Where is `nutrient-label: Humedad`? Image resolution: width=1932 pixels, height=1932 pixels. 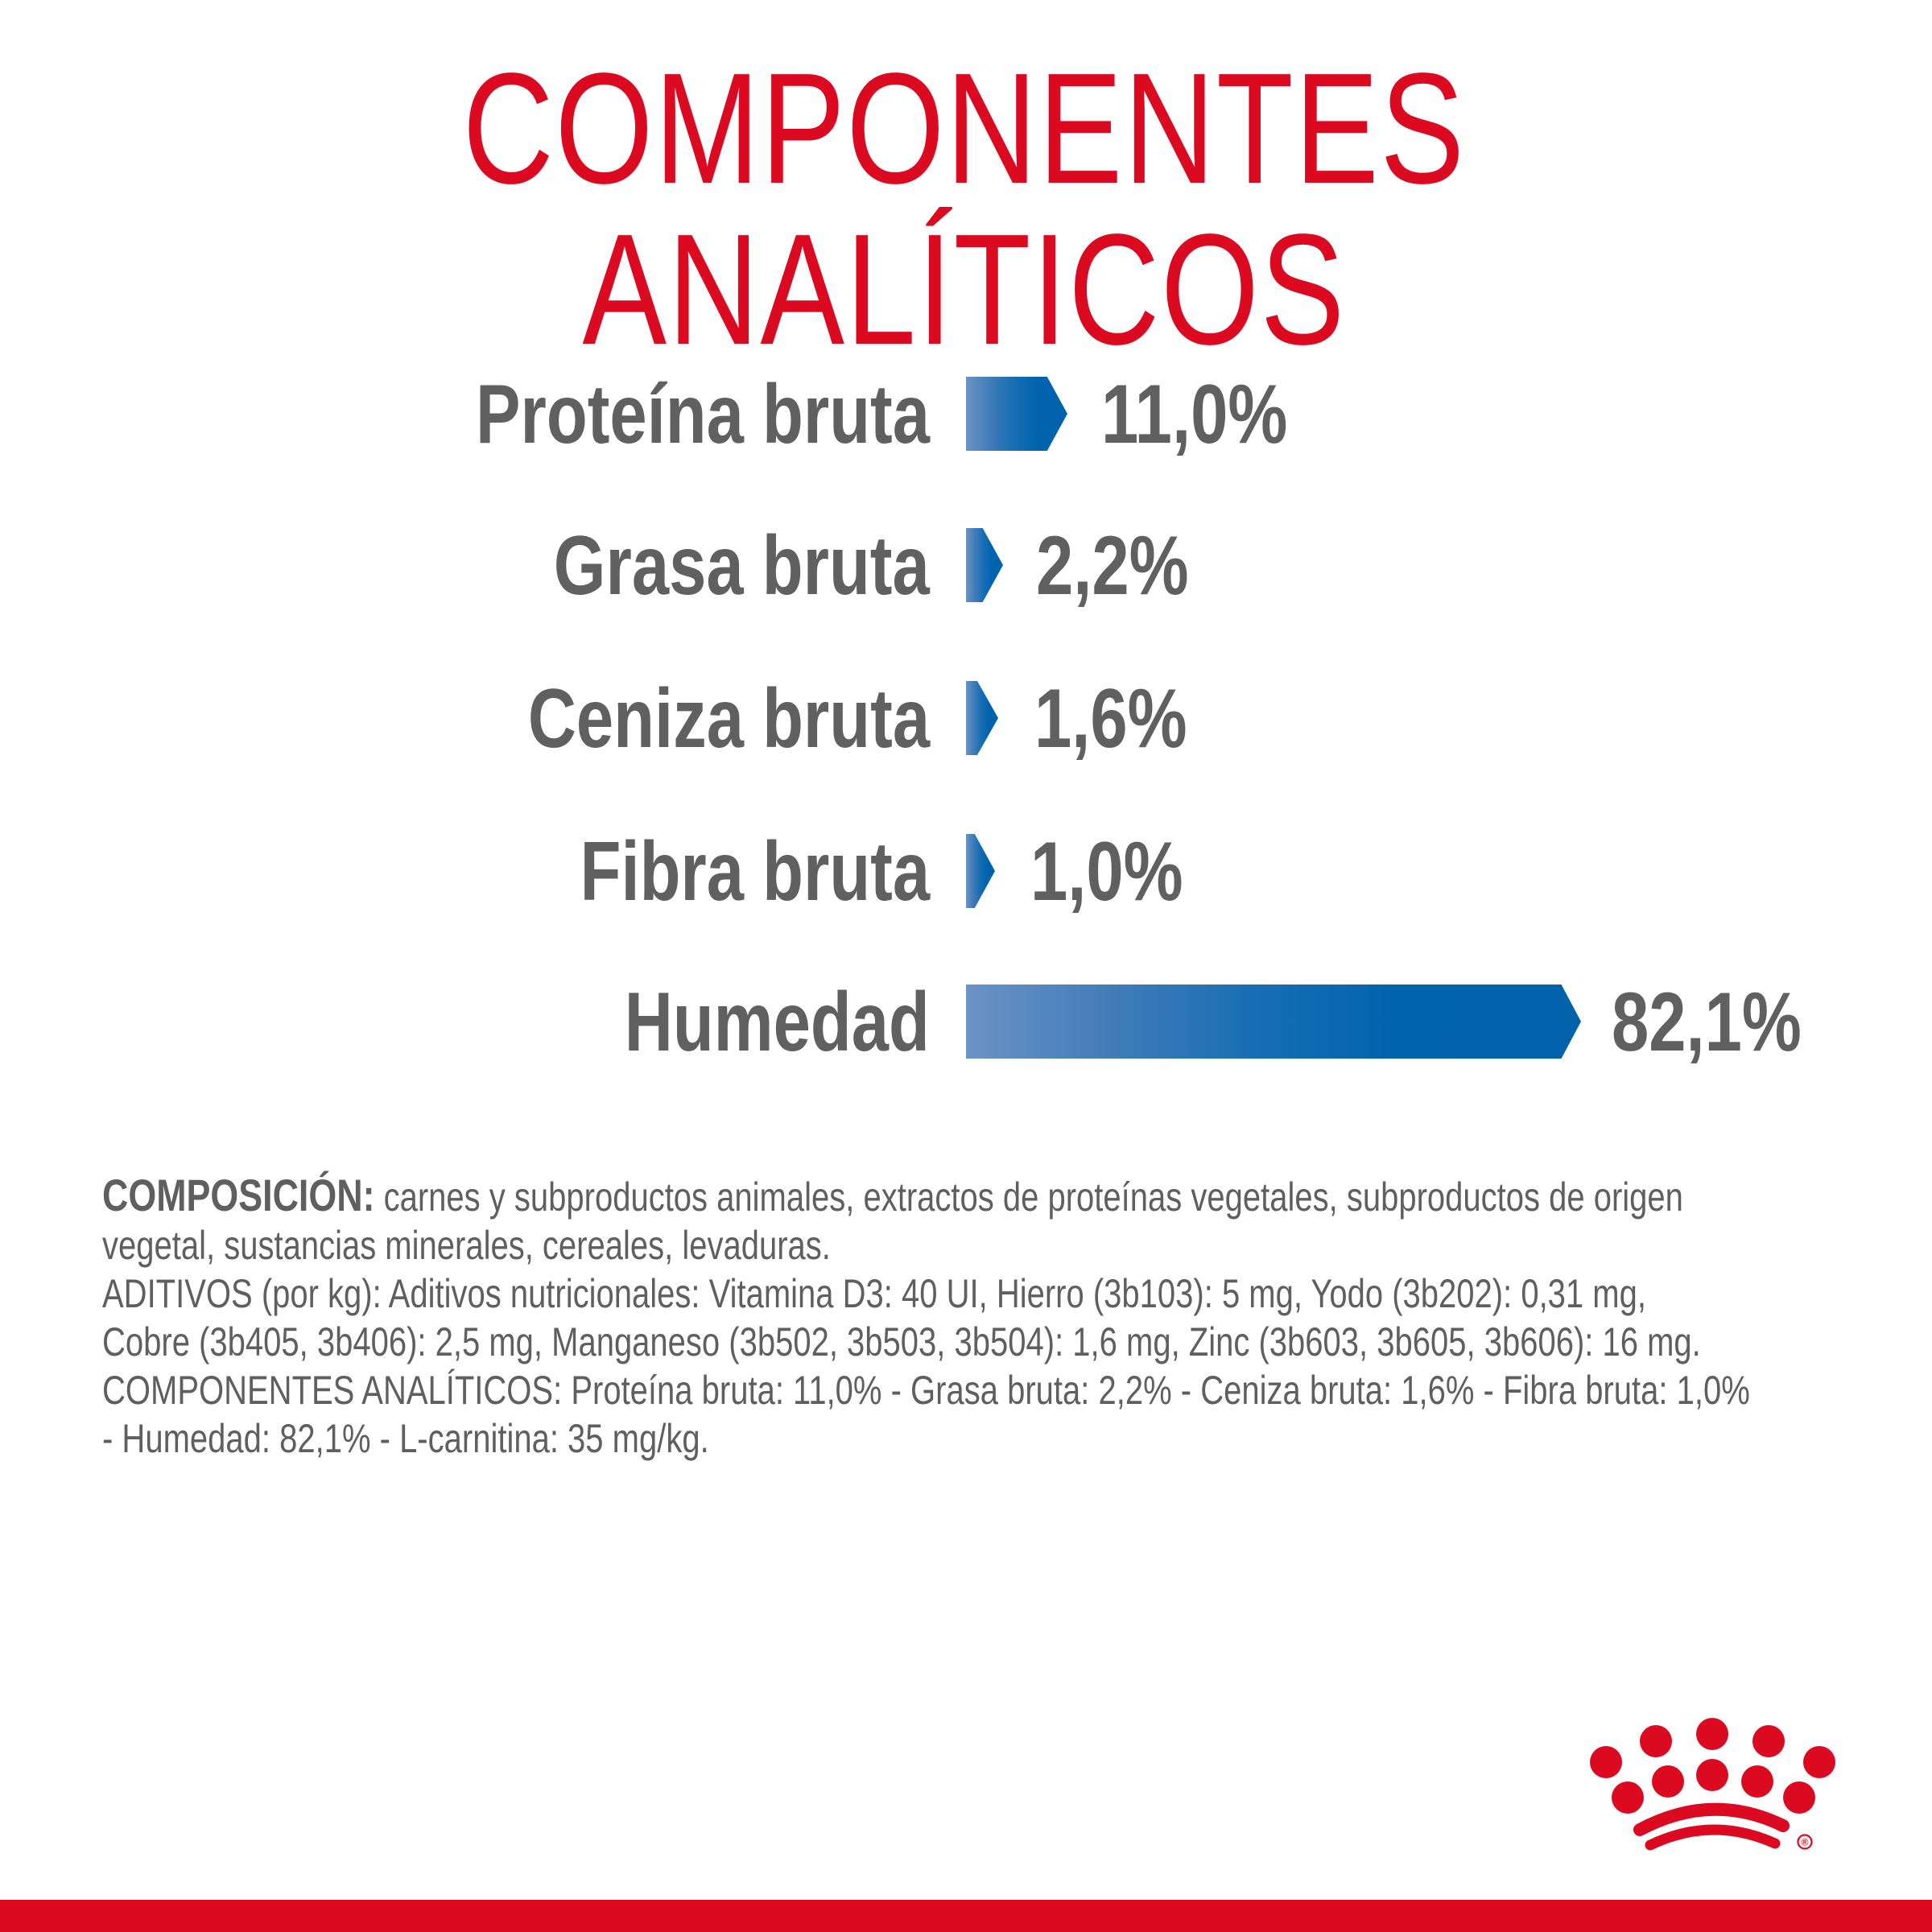
nutrient-label: Humedad is located at coordinates (777, 1022).